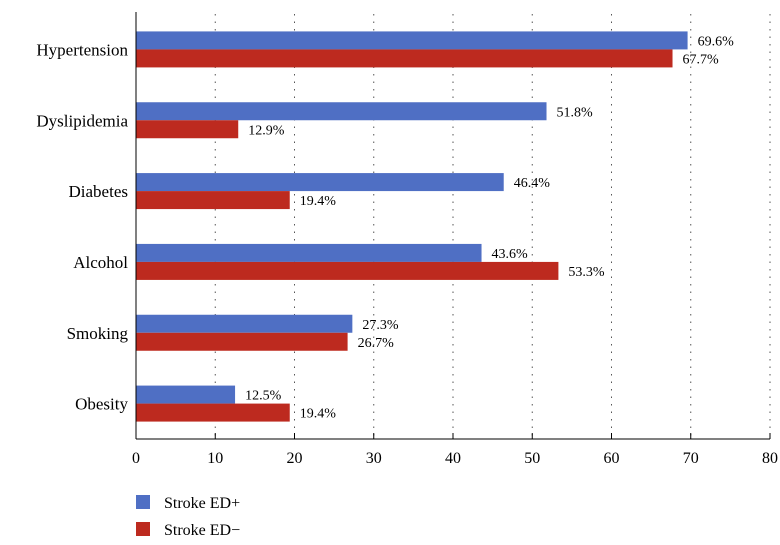 This screenshot has height=545, width=780. I want to click on category-label-obesity: Obesity, so click(101, 404).